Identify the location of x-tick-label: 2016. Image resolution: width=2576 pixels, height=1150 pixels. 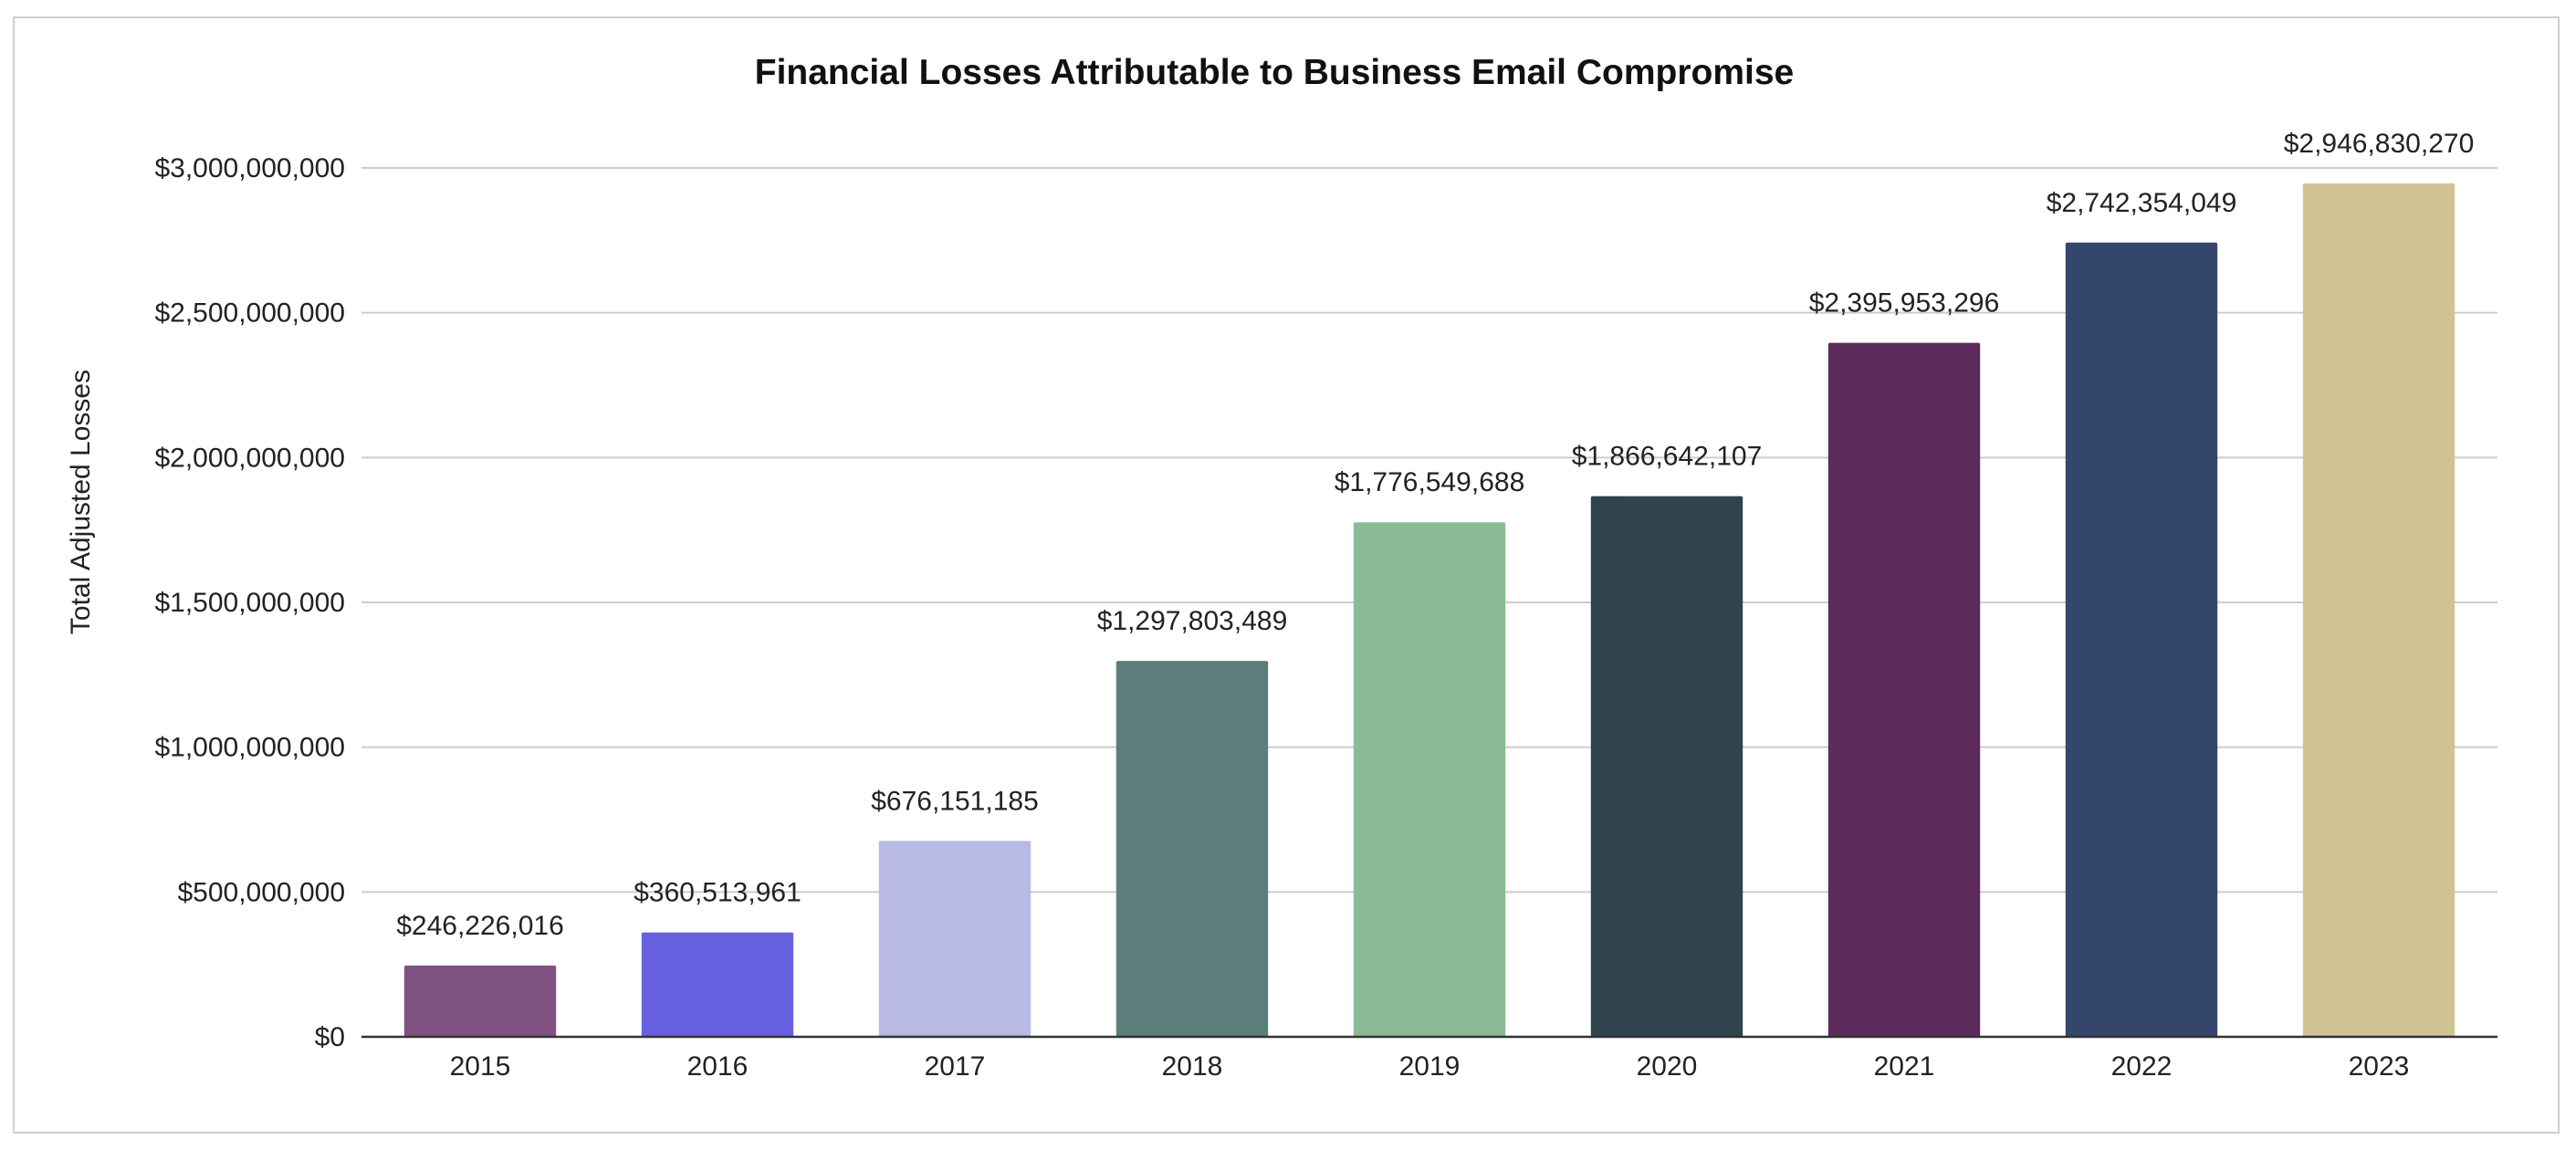
(718, 1066).